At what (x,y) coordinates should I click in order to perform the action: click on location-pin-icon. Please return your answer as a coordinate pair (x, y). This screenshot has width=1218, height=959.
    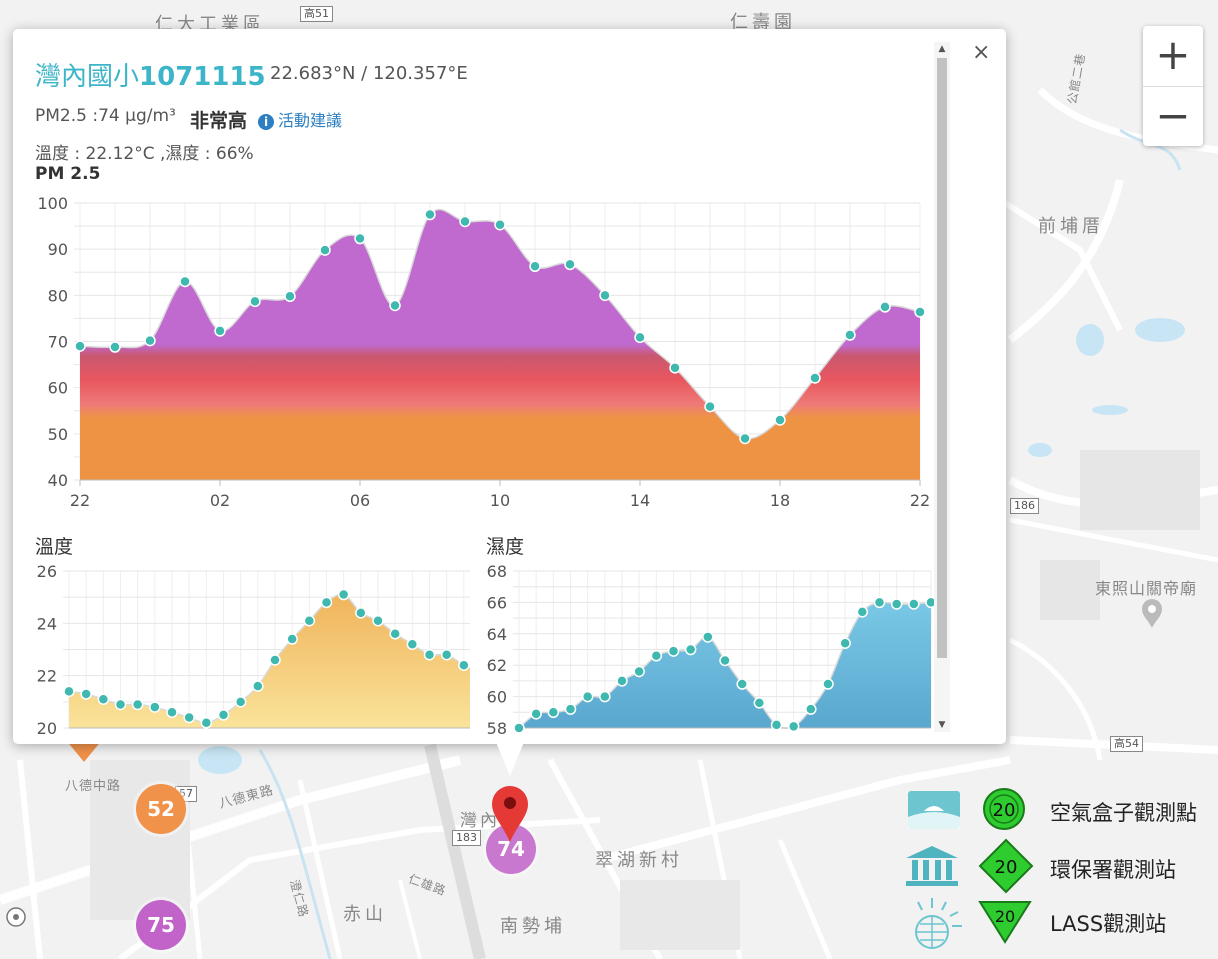
    Looking at the image, I should click on (510, 814).